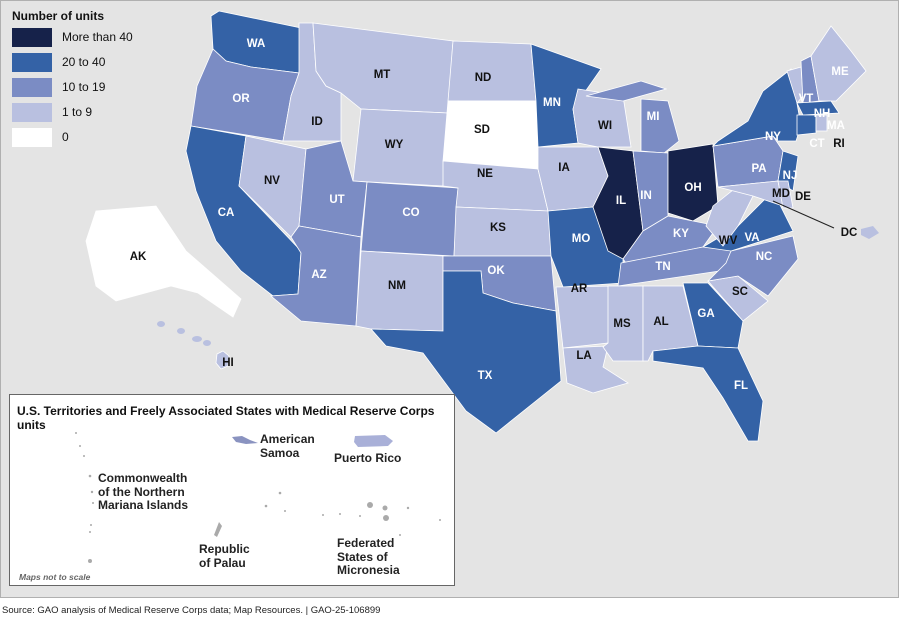 This screenshot has height=620, width=899. I want to click on american-samoa-shape, so click(245, 440).